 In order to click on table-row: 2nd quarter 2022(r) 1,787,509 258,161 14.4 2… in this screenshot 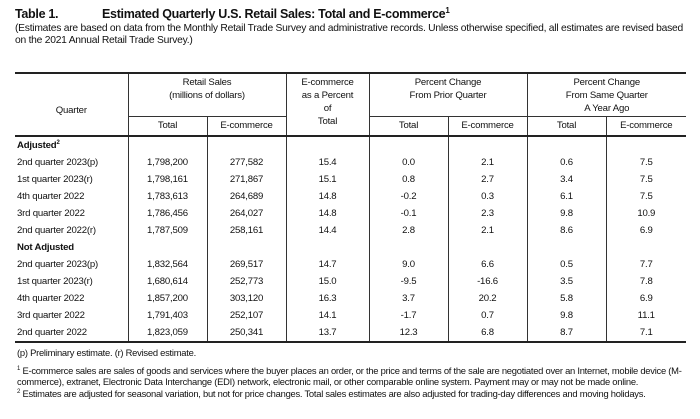, I will do `click(350, 230)`.